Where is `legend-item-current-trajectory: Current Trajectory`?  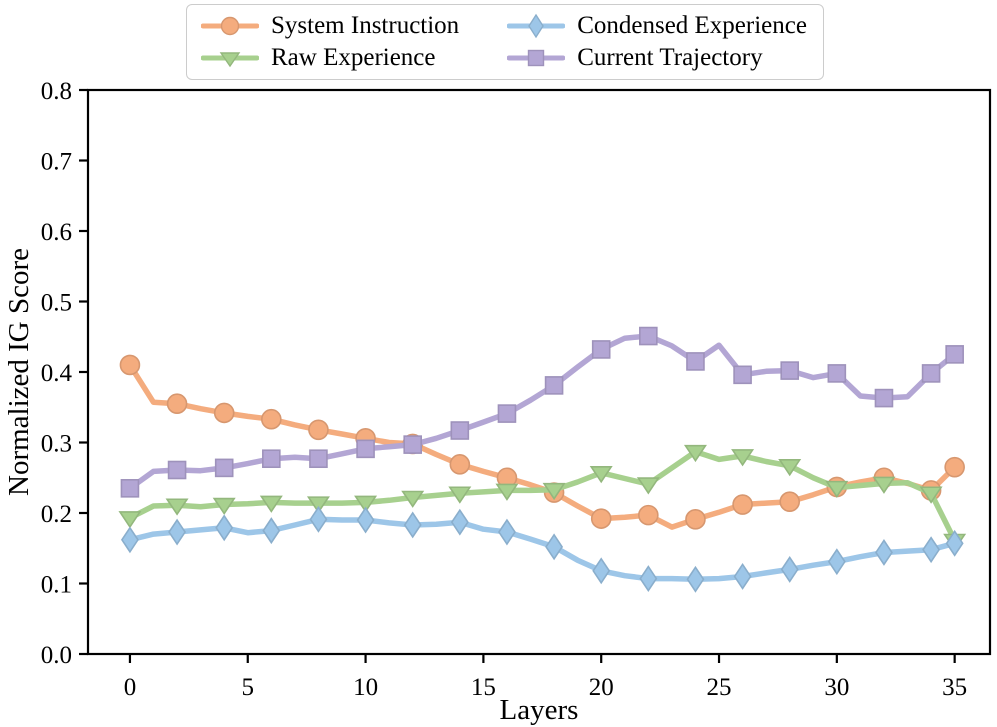 legend-item-current-trajectory: Current Trajectory is located at coordinates (657, 58).